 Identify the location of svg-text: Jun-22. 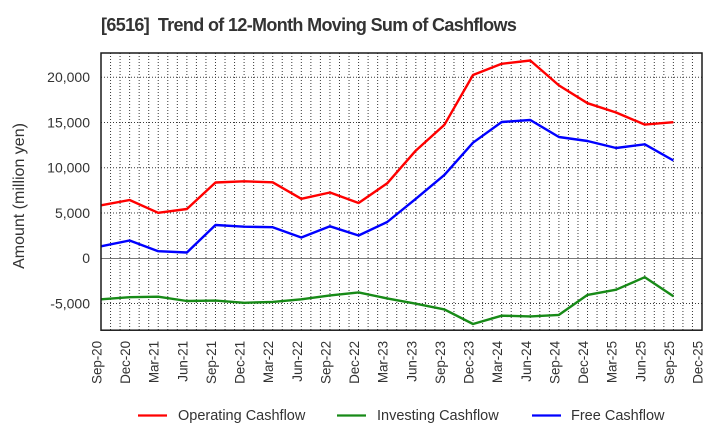
(297, 361).